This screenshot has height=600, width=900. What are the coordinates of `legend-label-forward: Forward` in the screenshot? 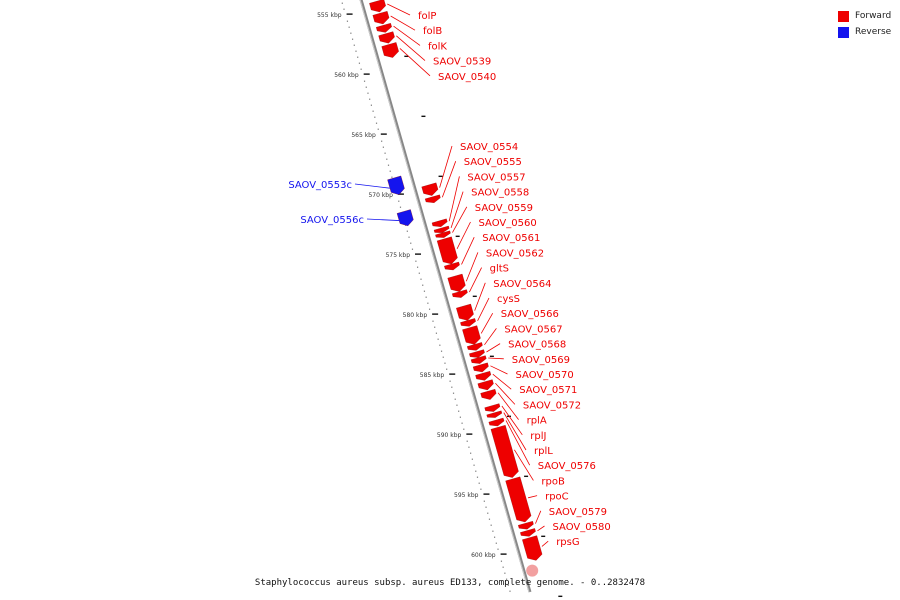 It's located at (873, 16).